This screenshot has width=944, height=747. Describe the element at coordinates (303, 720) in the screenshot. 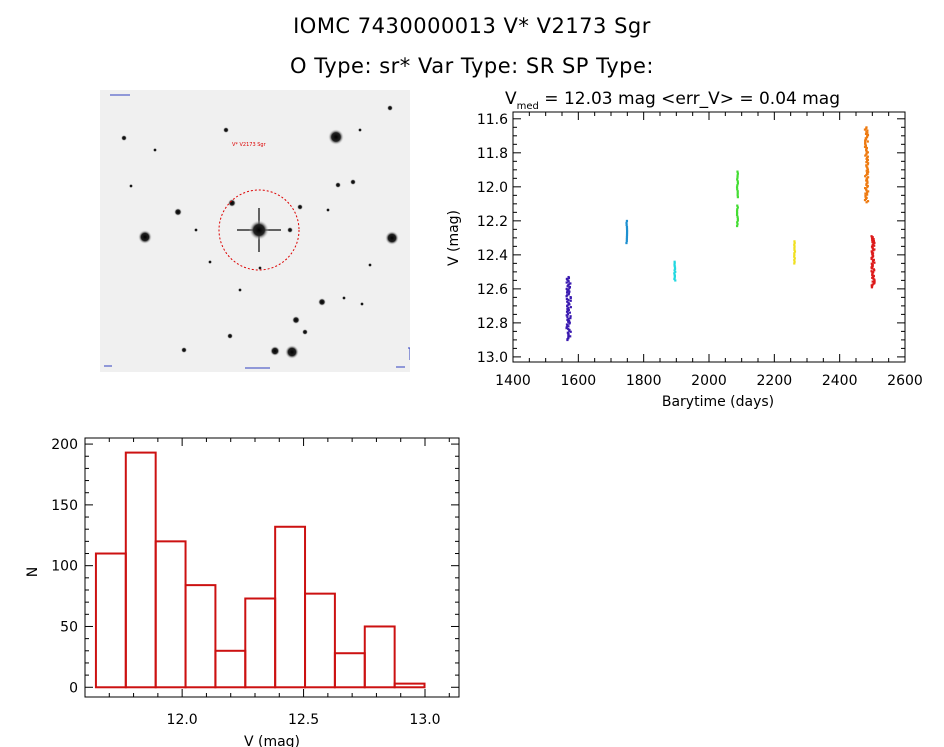

I see `xtick-label: 12.5` at that location.